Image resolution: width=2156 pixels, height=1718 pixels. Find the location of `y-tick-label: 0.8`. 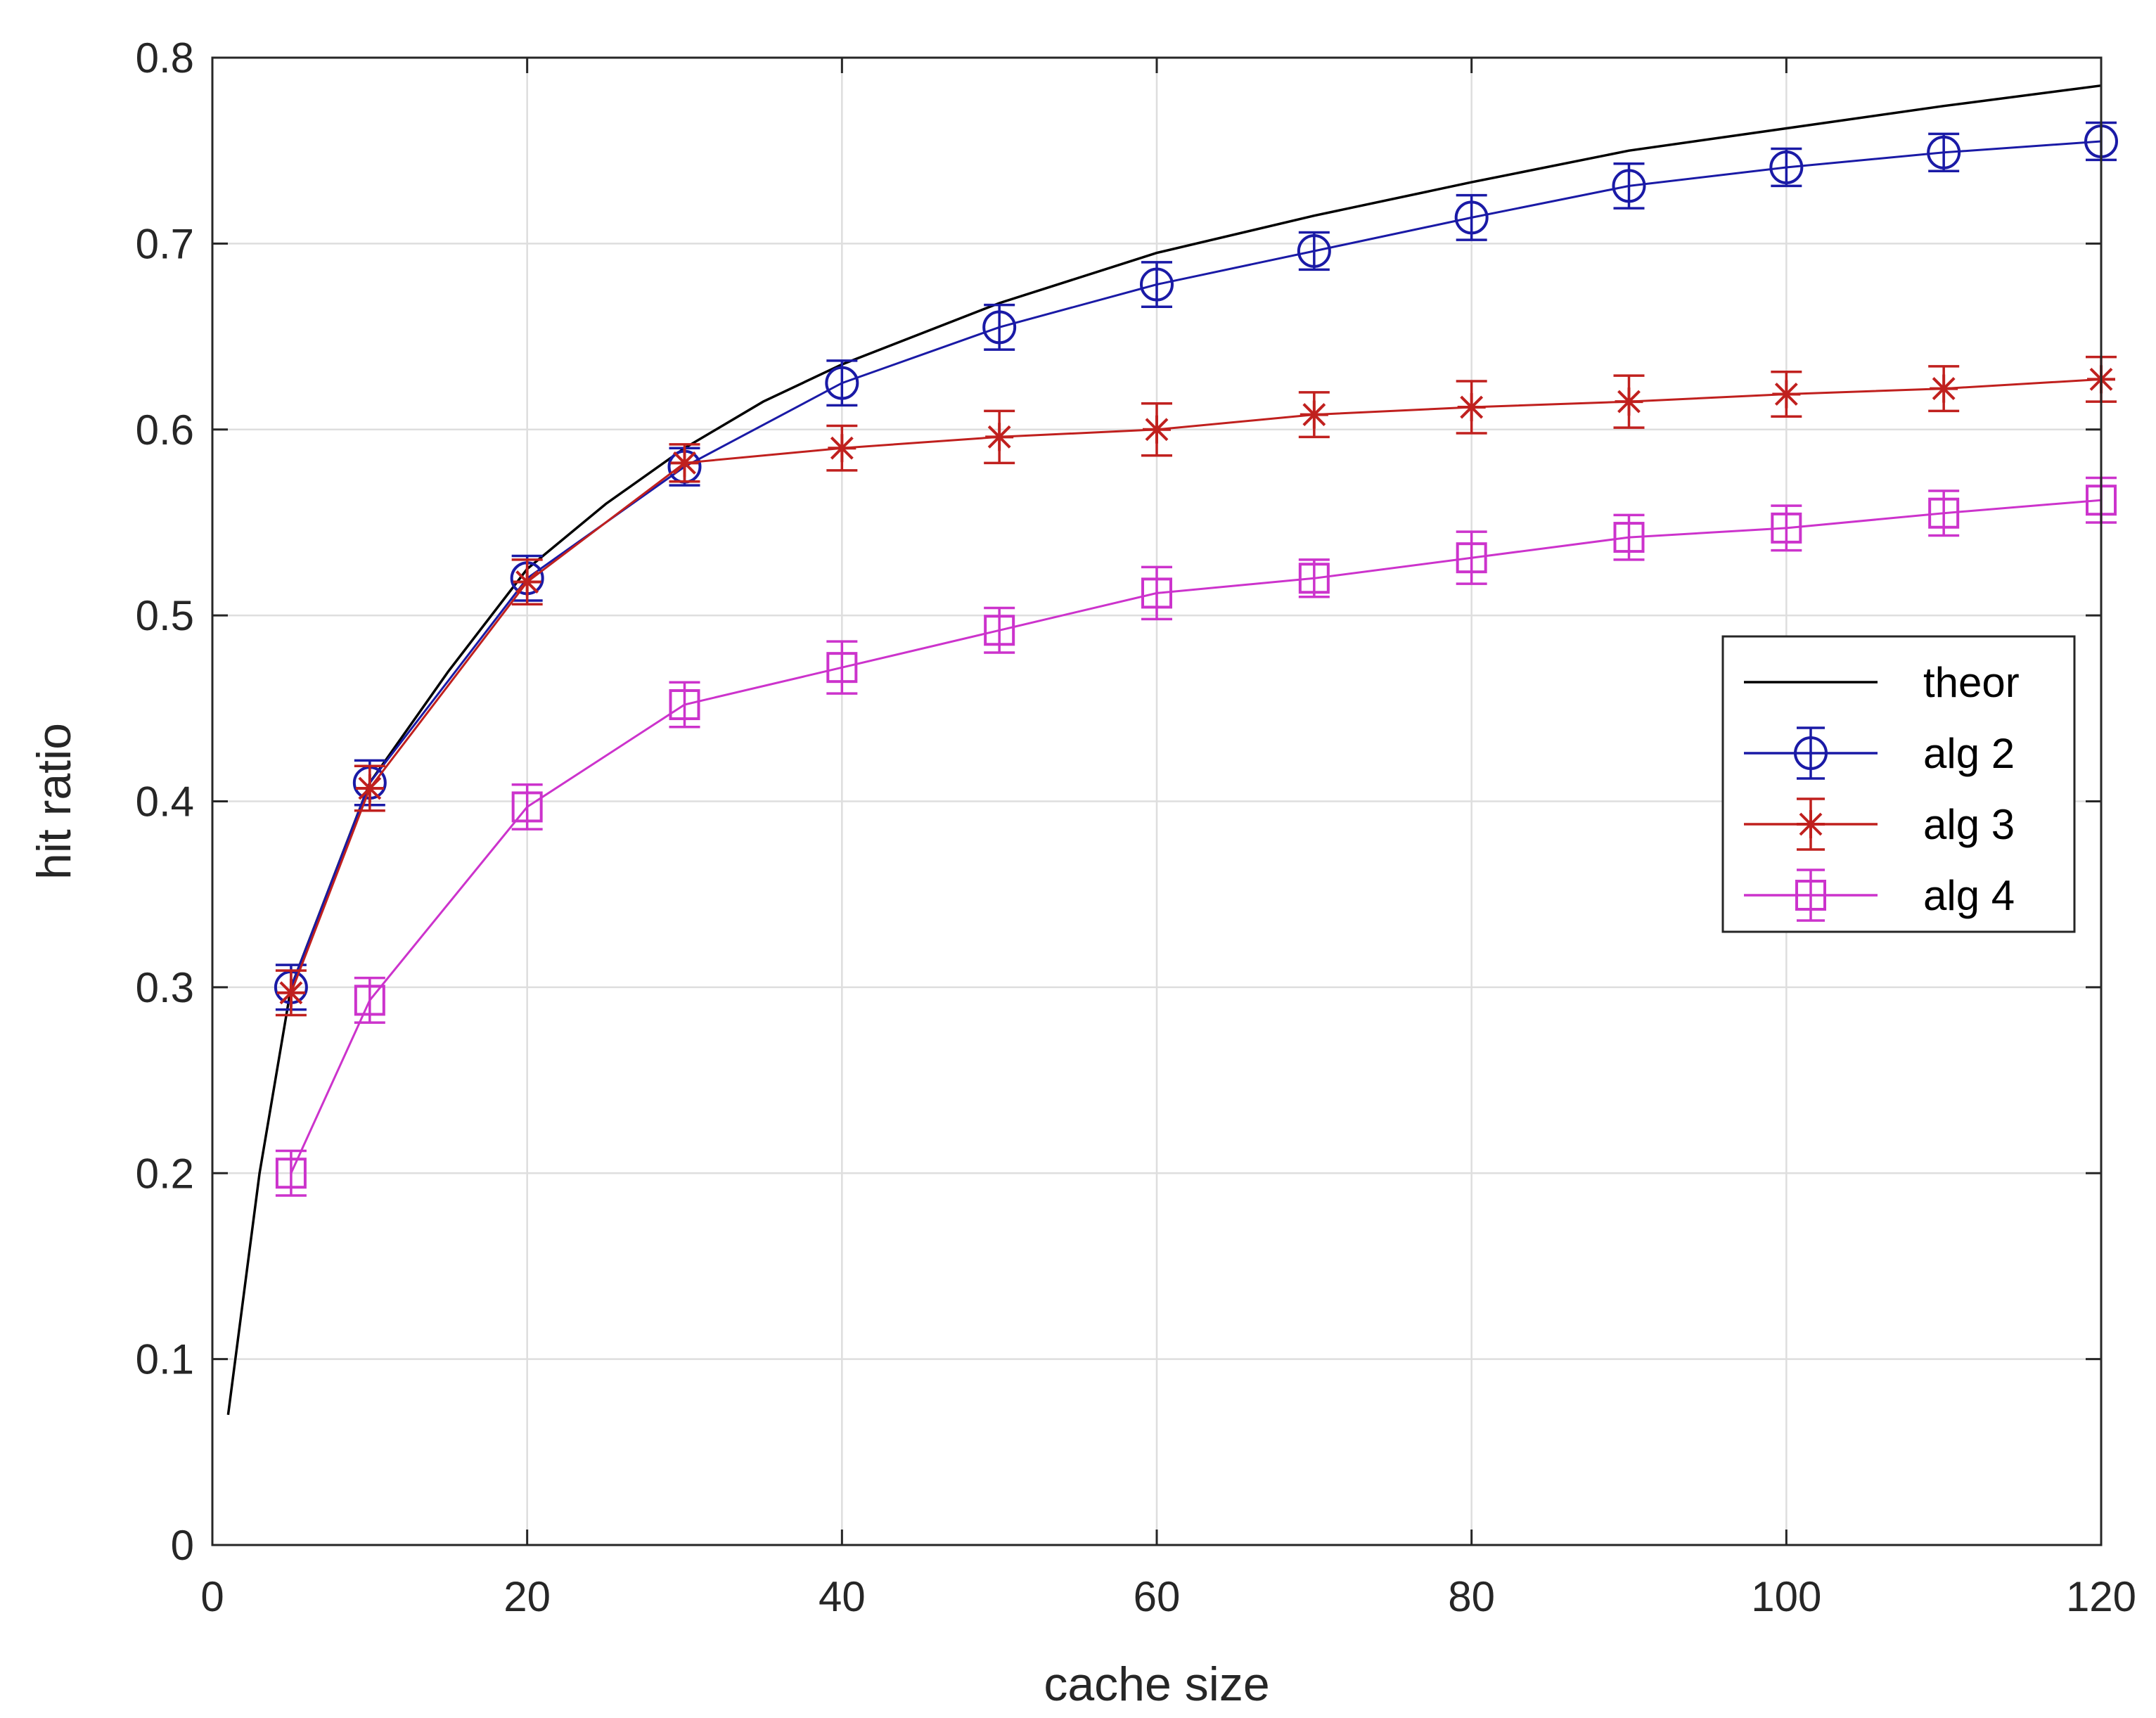

y-tick-label: 0.8 is located at coordinates (165, 58).